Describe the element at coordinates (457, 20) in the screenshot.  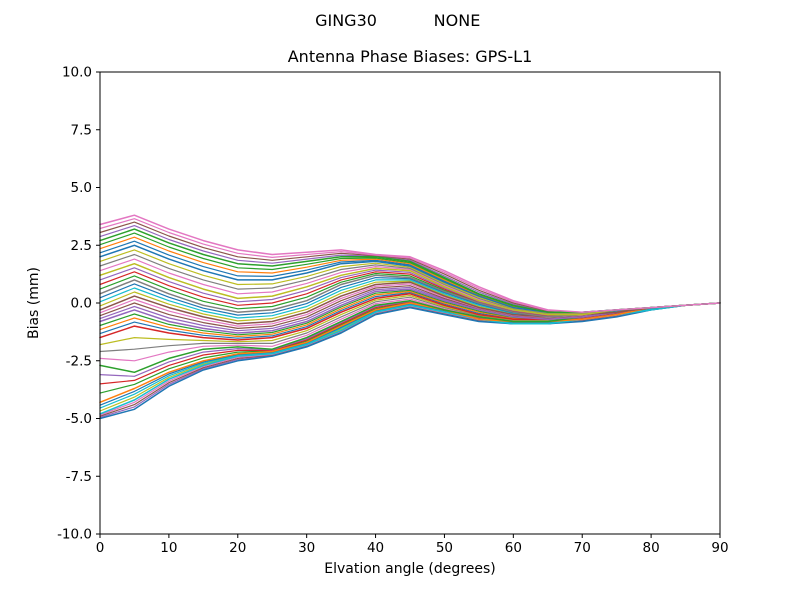
I see `figure-suptitle-right: NONE` at that location.